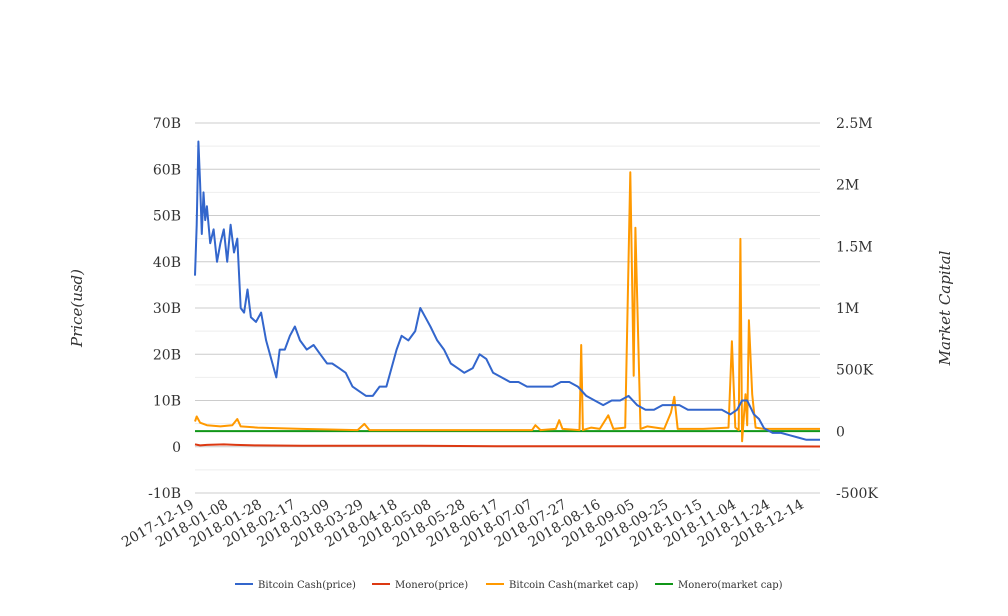 Image resolution: width=1008 pixels, height=616 pixels. I want to click on legend-label: Monero(price), so click(431, 585).